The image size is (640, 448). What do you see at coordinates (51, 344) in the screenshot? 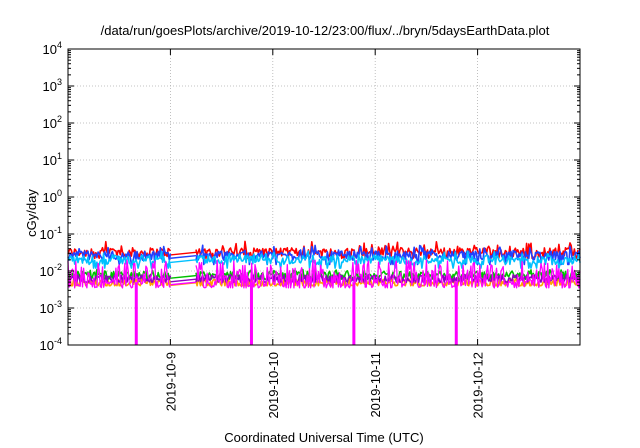
I see `y-tick-label: 10⁻⁴` at bounding box center [51, 344].